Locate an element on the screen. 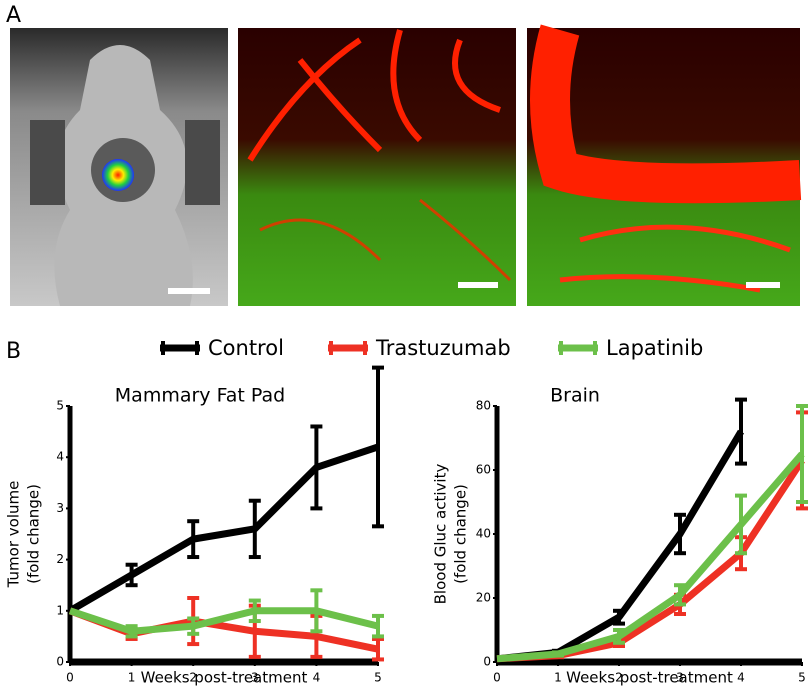 This screenshot has width=810, height=692. y-tick-label: 2 is located at coordinates (60, 559).